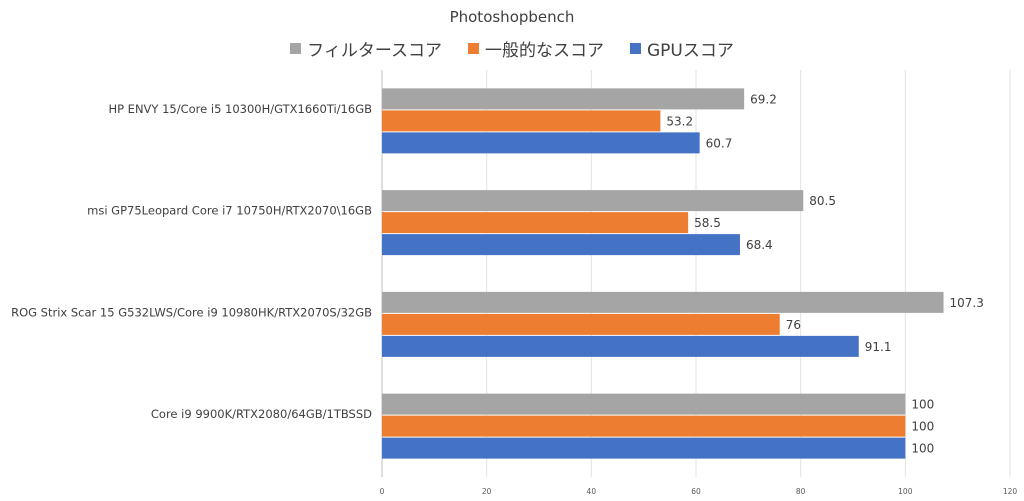 This screenshot has width=1024, height=501. What do you see at coordinates (374, 51) in the screenshot?
I see `legend-label-filter: フィルタースコア` at bounding box center [374, 51].